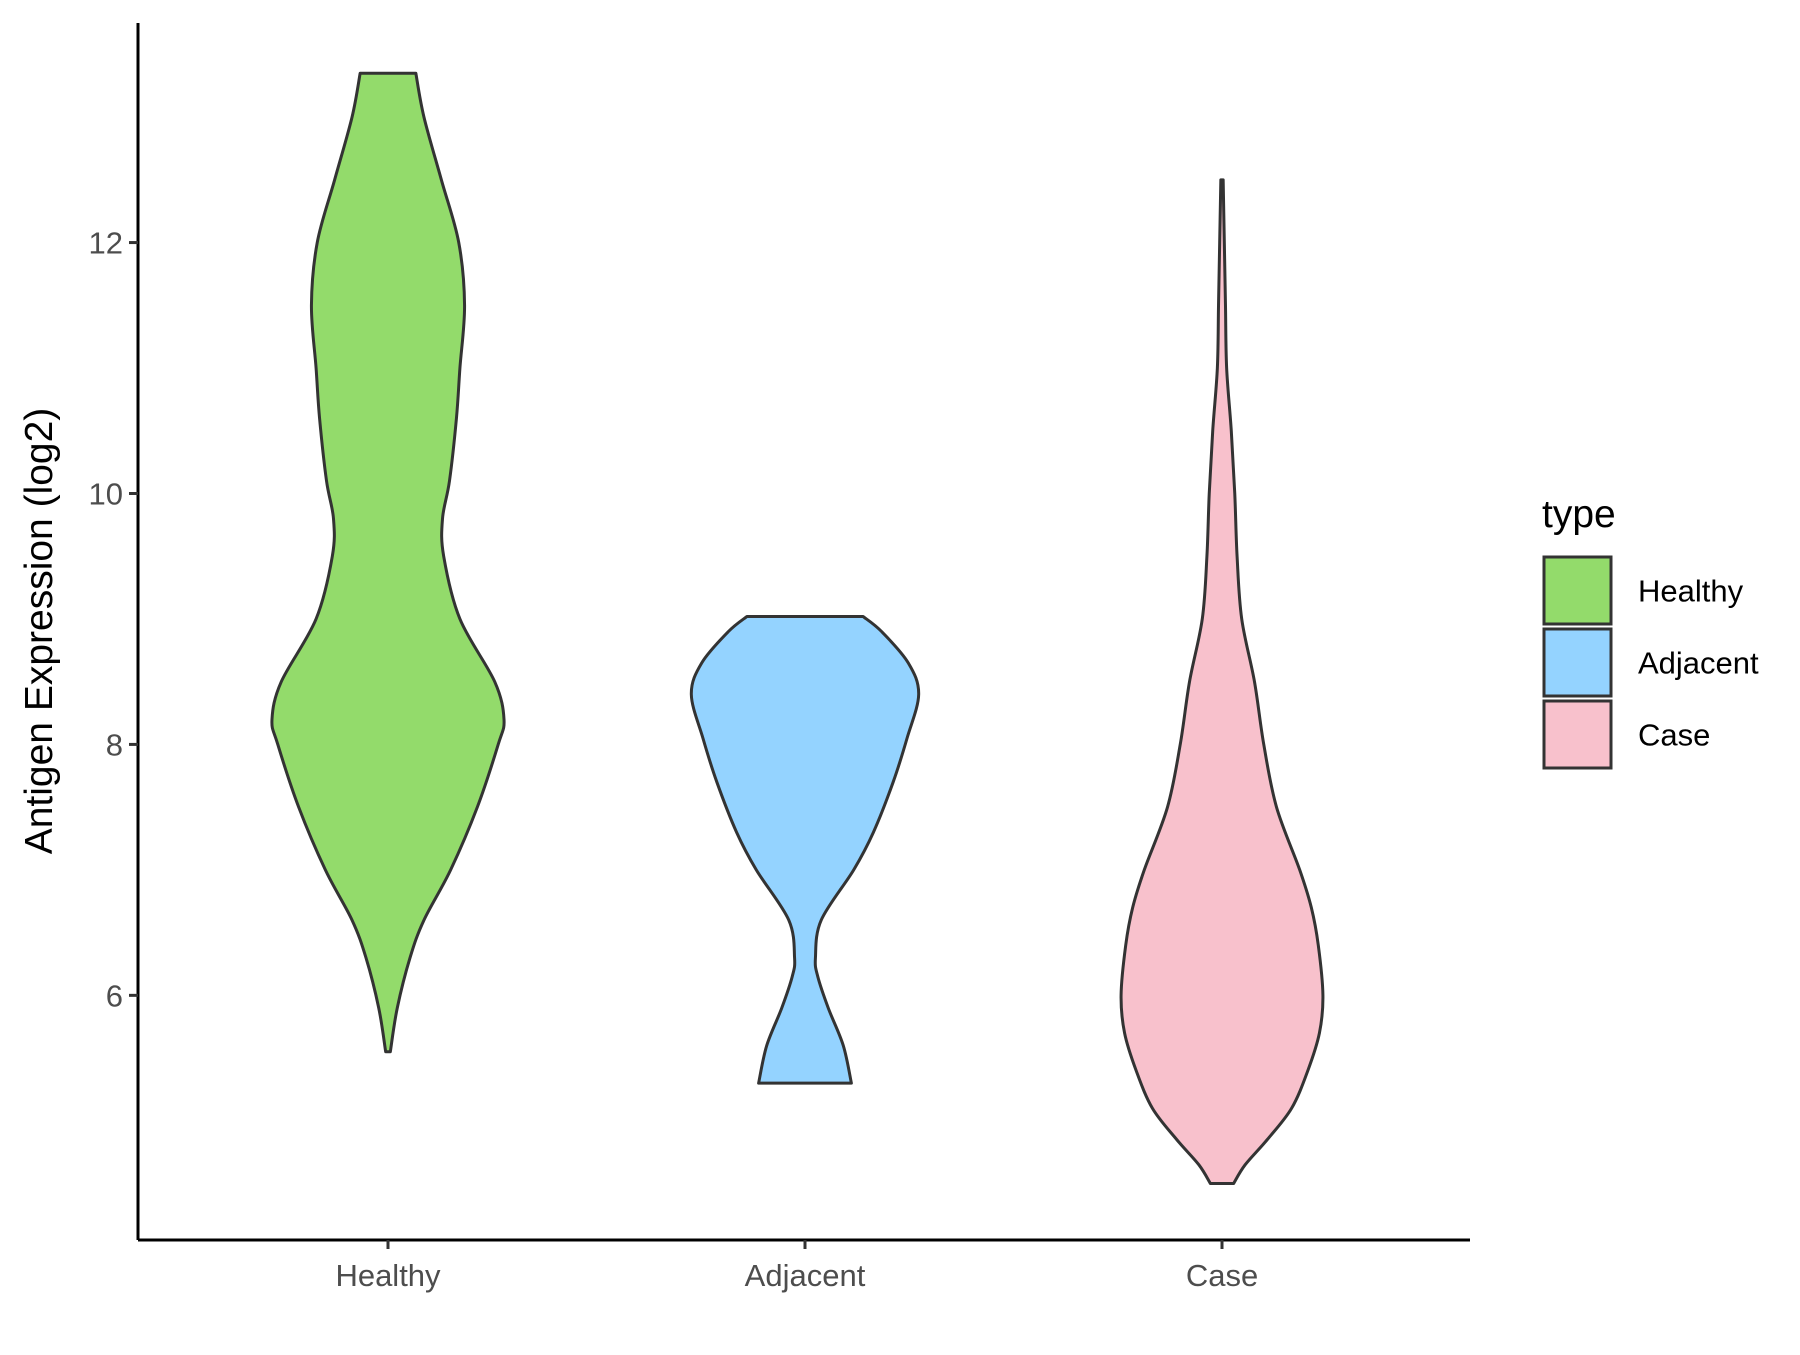  I want to click on y-tick-label: 10, so click(106, 493).